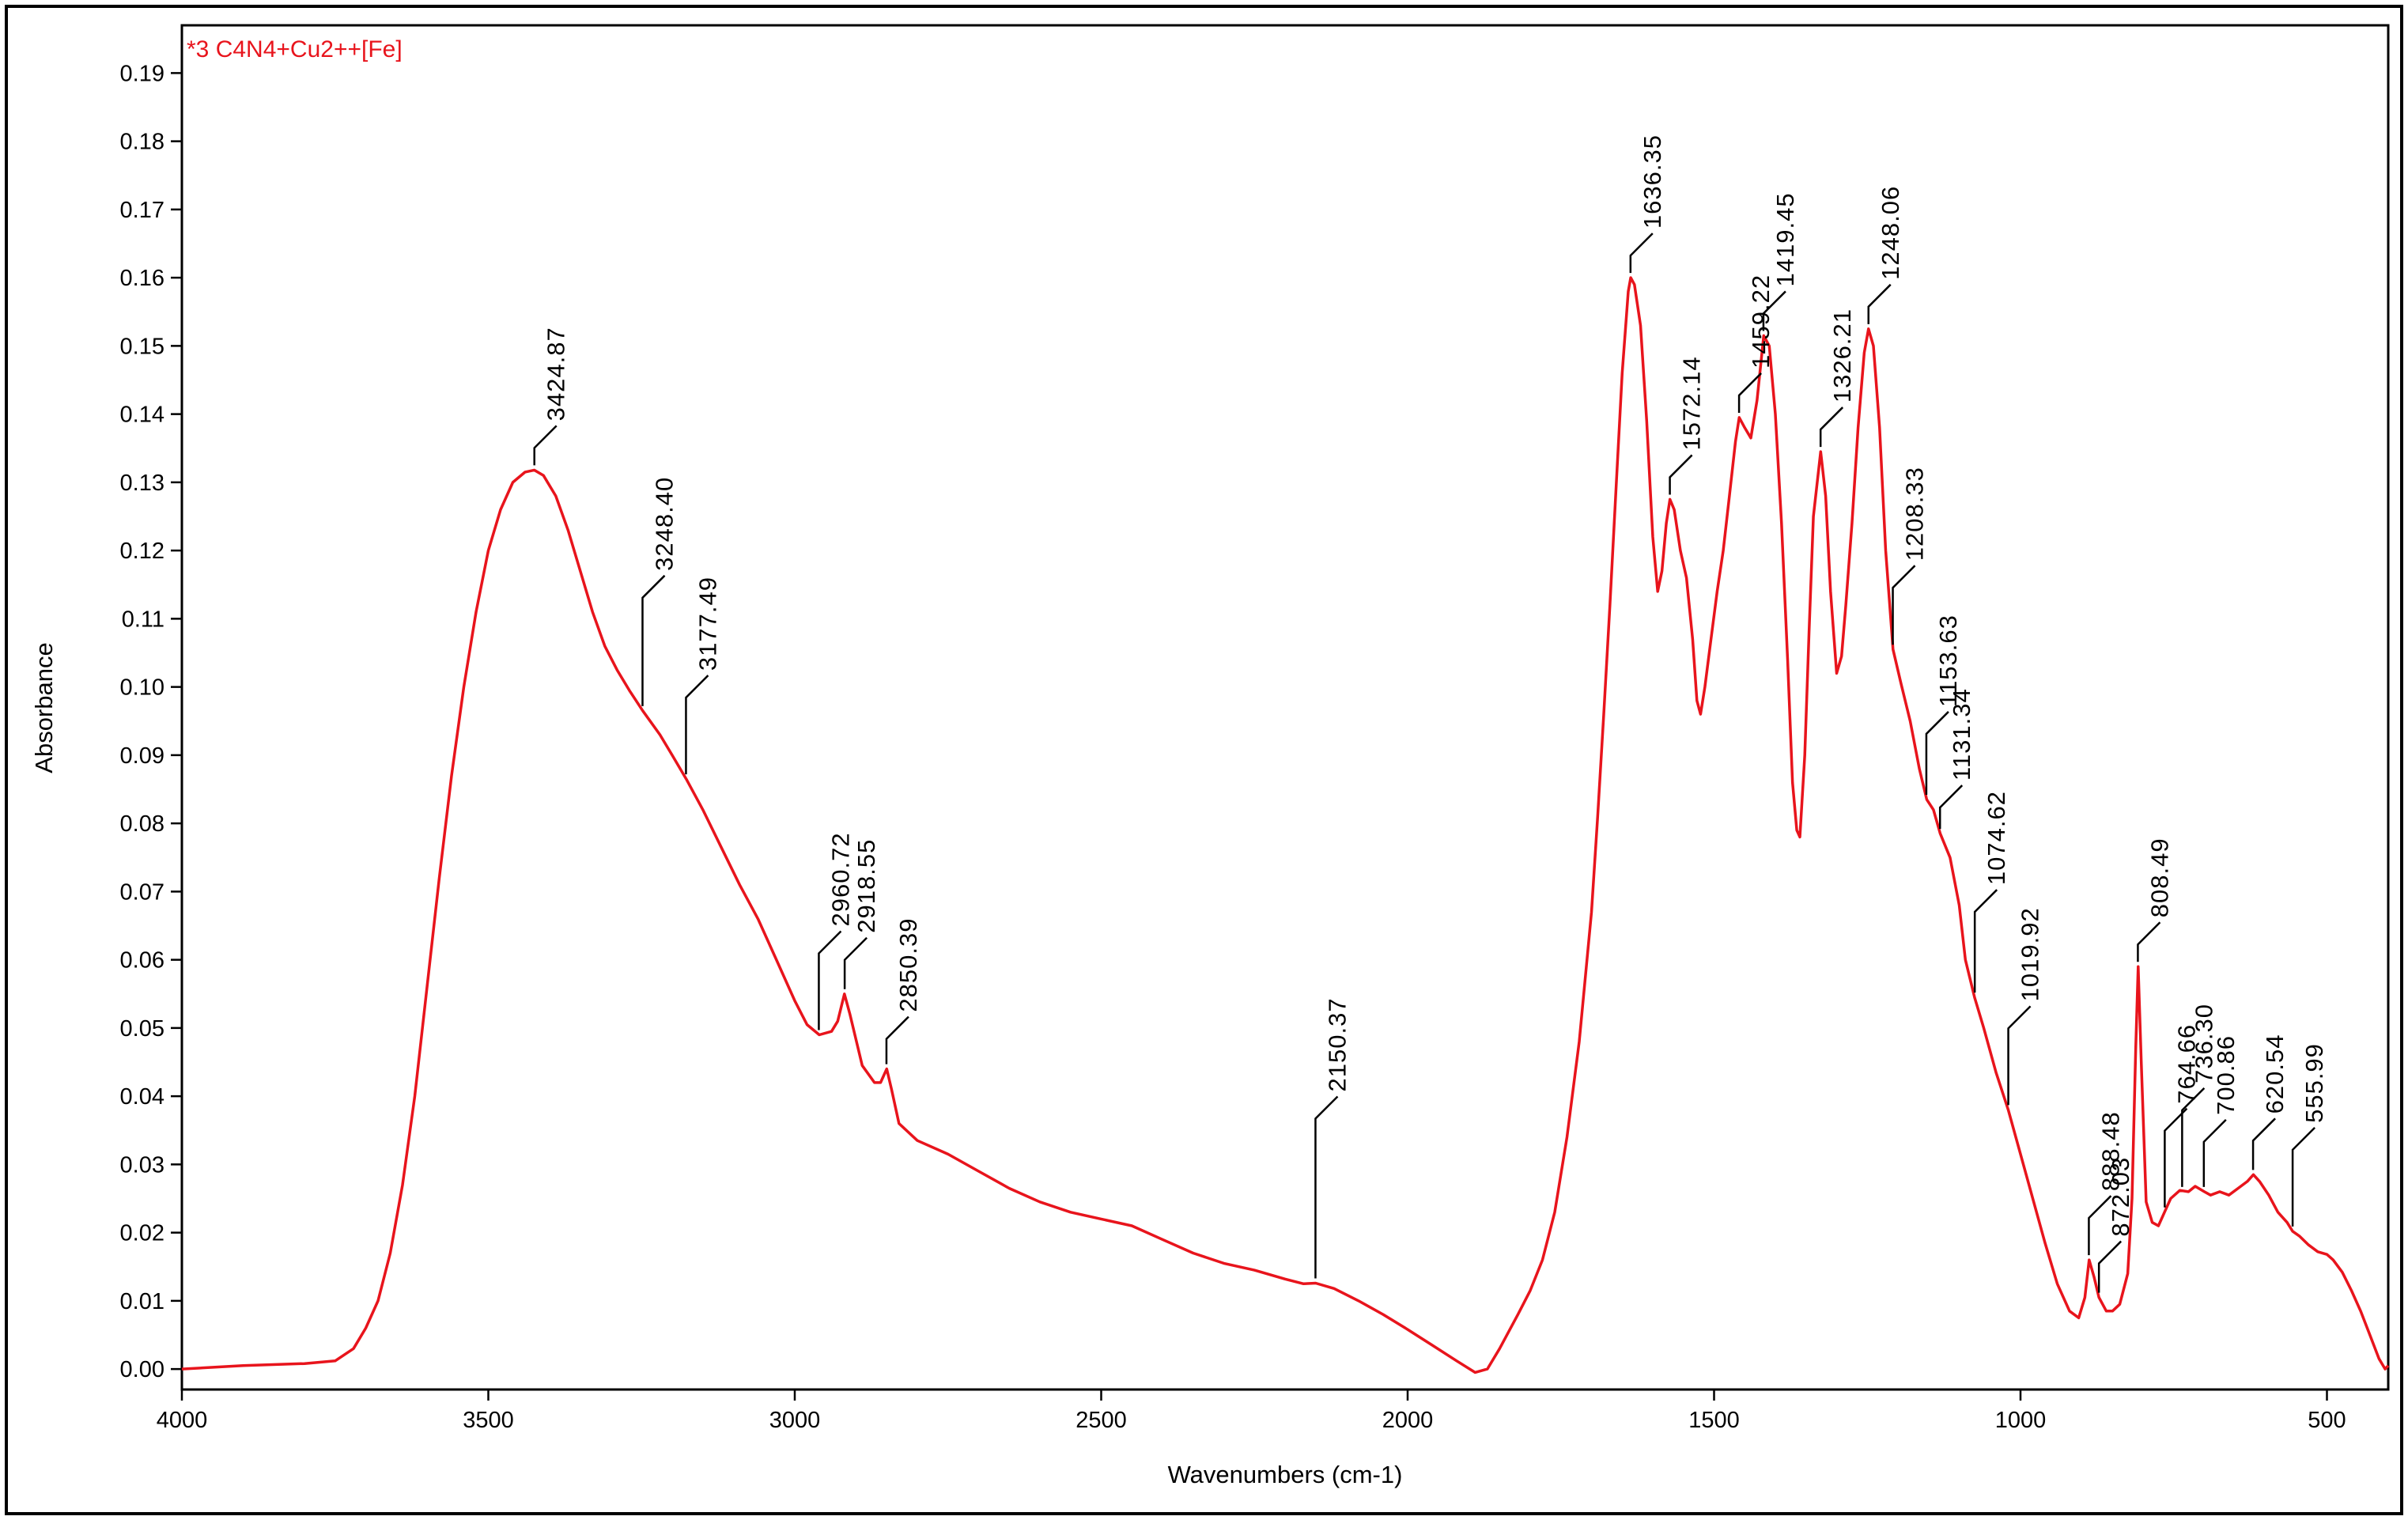 The image size is (2408, 1520). I want to click on x-tick-label: 2000, so click(1408, 1420).